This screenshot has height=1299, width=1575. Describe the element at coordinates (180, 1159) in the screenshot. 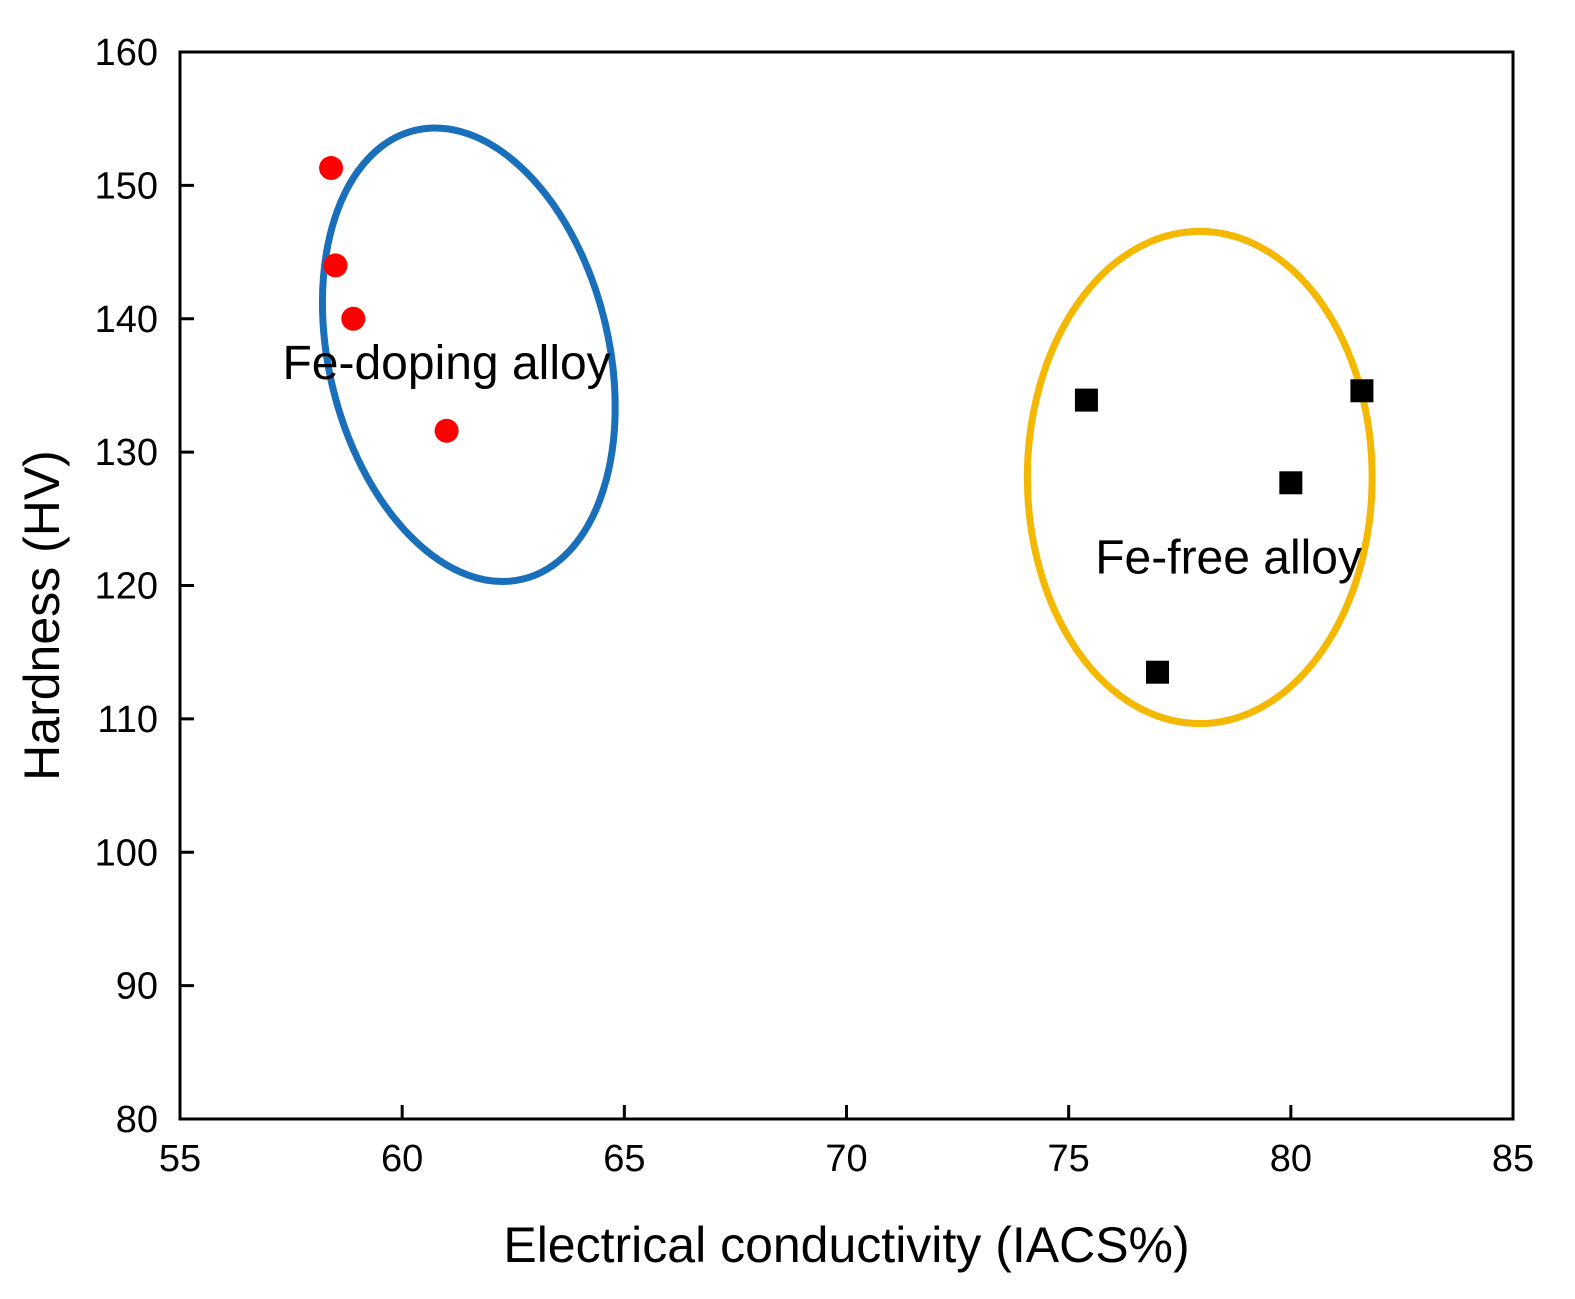

I see `x-tick-label: 55` at that location.